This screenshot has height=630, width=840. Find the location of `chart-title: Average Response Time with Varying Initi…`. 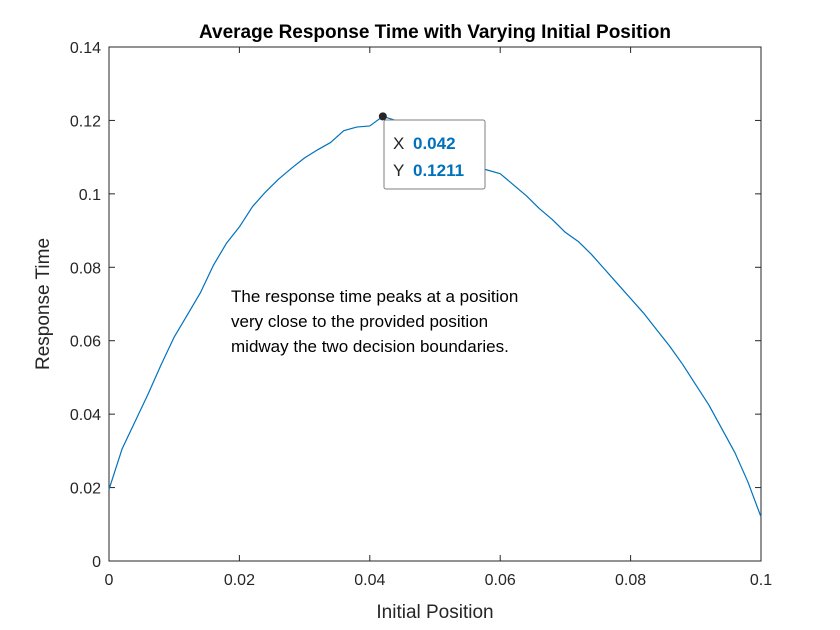

chart-title: Average Response Time with Varying Initi… is located at coordinates (435, 32).